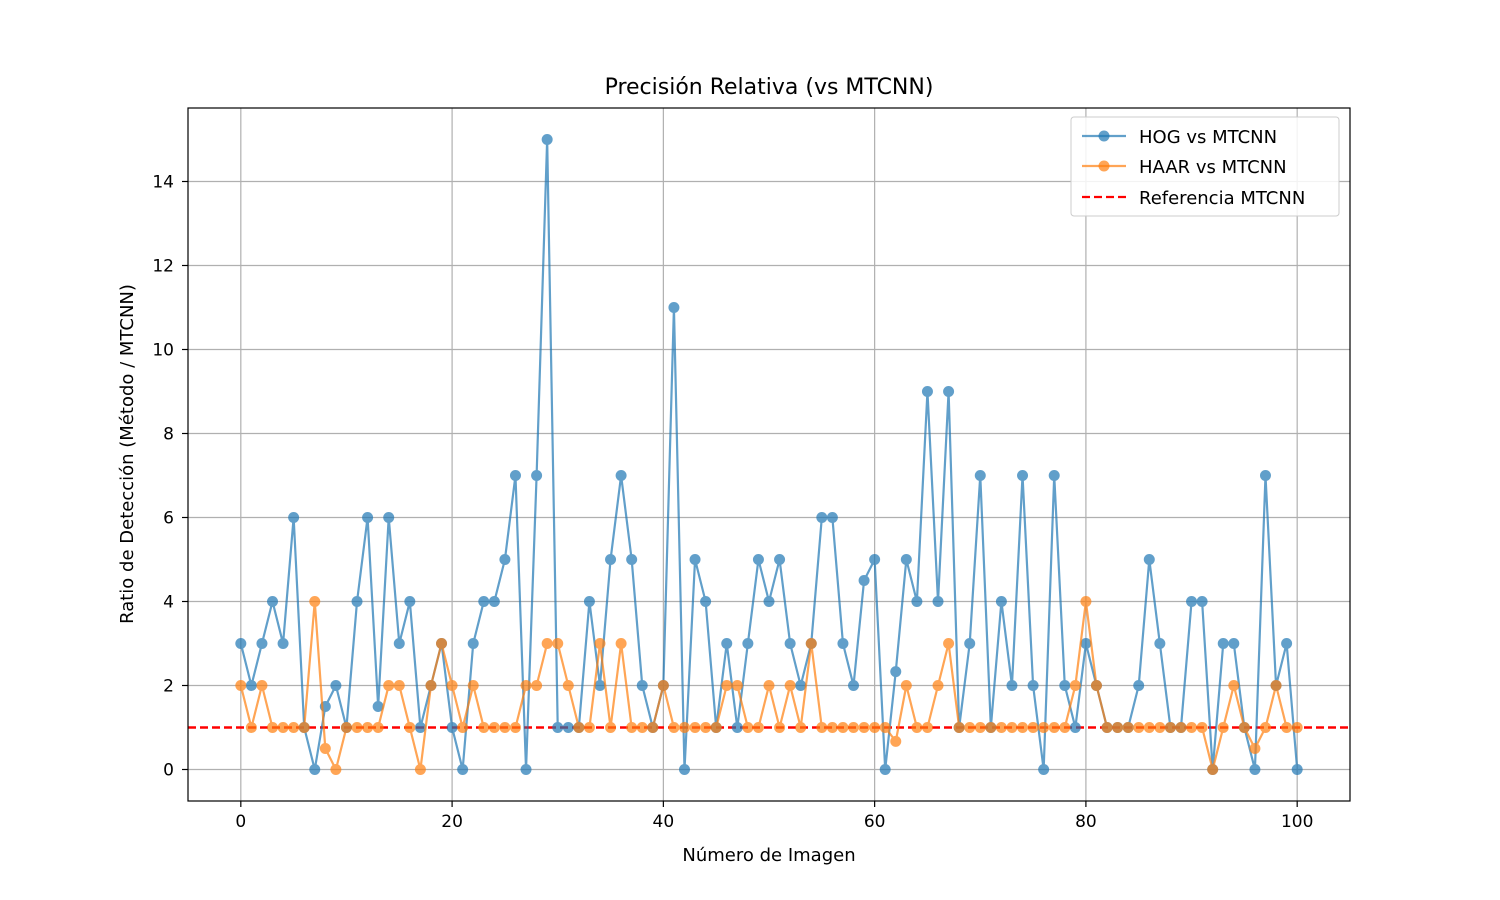 This screenshot has height=900, width=1500. Describe the element at coordinates (168, 771) in the screenshot. I see `y-tick-label: 0` at that location.